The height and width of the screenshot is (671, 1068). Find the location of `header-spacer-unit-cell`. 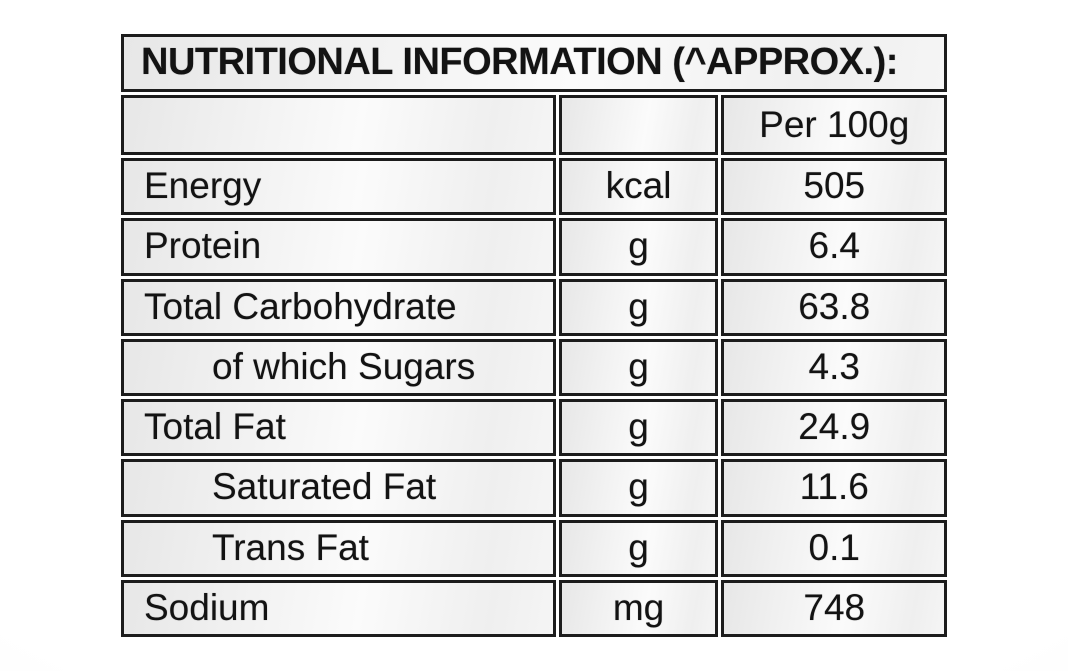

header-spacer-unit-cell is located at coordinates (638, 125).